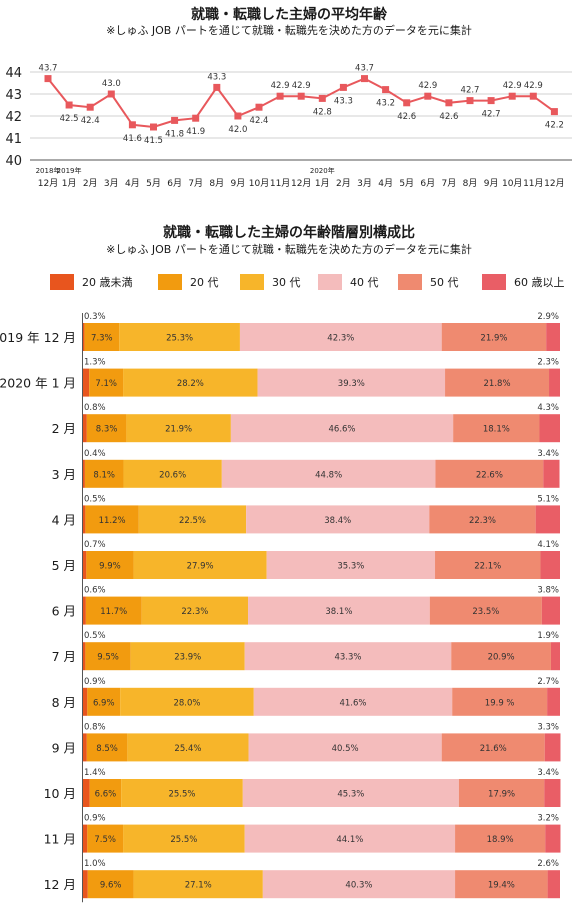 This screenshot has width=578, height=921. I want to click on bar-value-label: 1.0%, so click(95, 864).